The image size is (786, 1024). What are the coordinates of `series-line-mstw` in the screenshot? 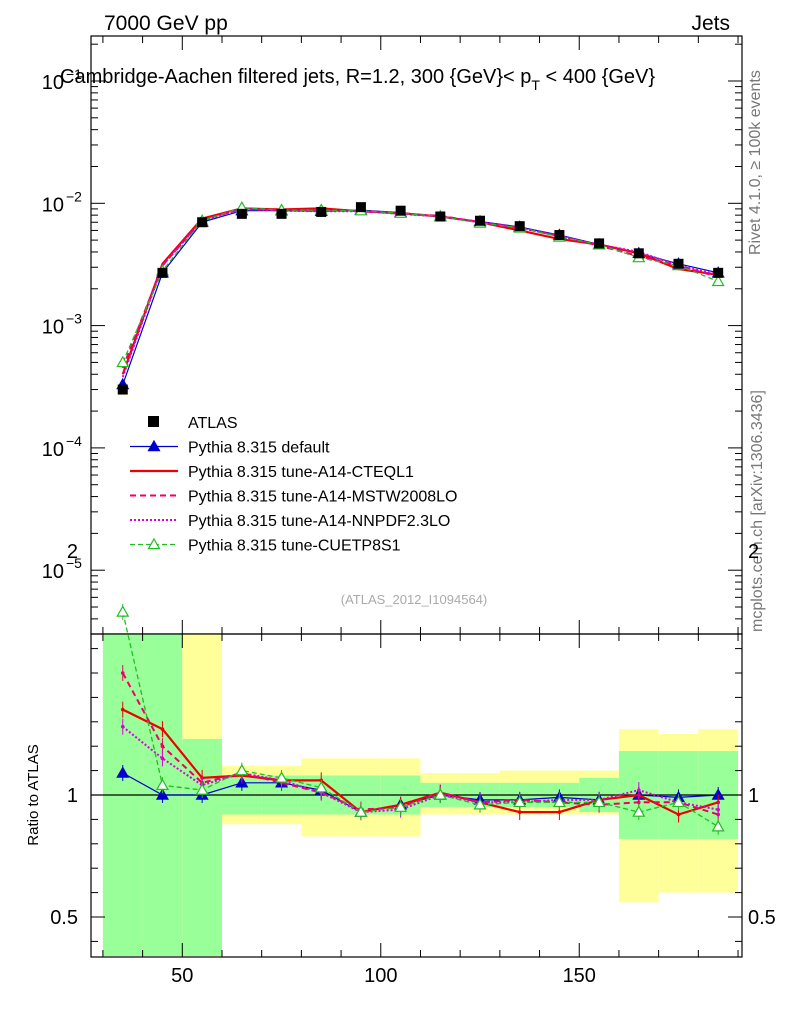 It's located at (420, 288).